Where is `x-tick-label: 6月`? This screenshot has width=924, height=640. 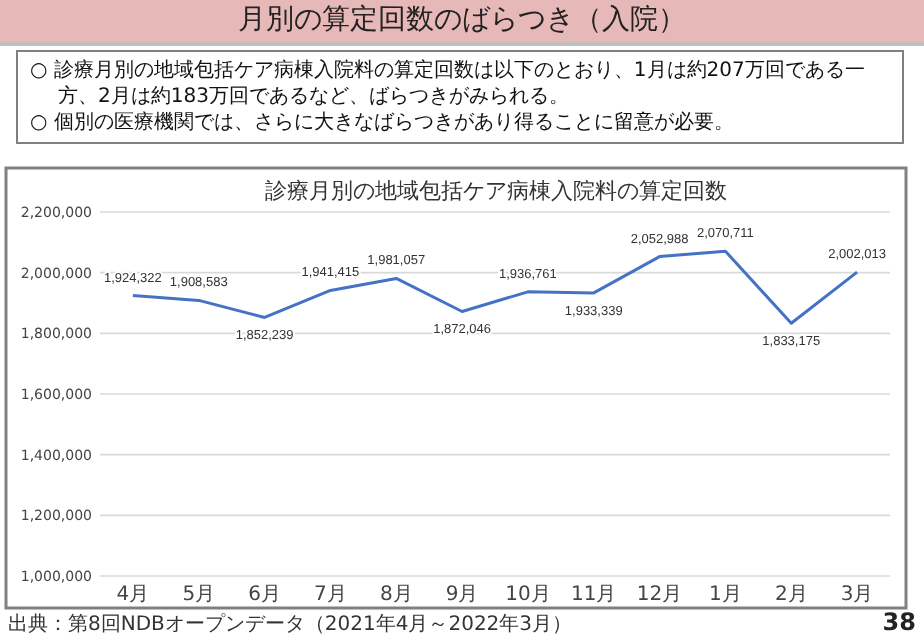
x-tick-label: 6月 is located at coordinates (264, 595).